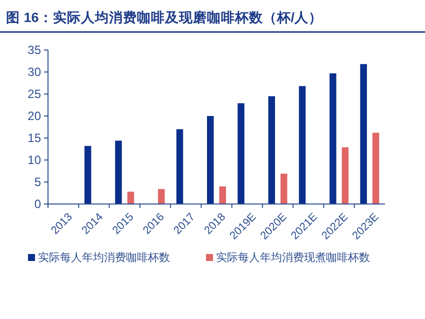 The image size is (425, 319). What do you see at coordinates (38, 204) in the screenshot?
I see `y-tick-label: 0` at bounding box center [38, 204].